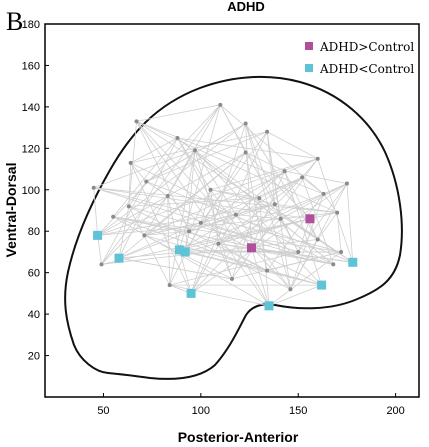 The height and width of the screenshot is (447, 429). I want to click on y-tick-label: 160, so click(31, 66).